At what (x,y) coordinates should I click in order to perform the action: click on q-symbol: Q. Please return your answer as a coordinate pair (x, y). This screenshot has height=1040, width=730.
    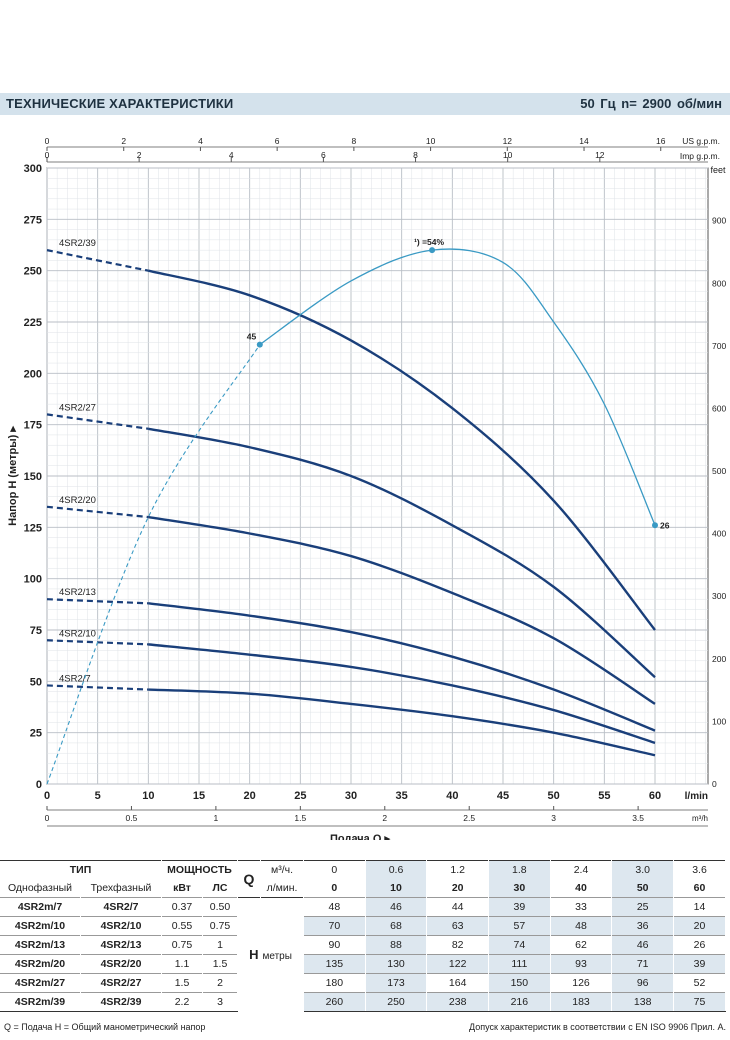
    Looking at the image, I should click on (249, 879).